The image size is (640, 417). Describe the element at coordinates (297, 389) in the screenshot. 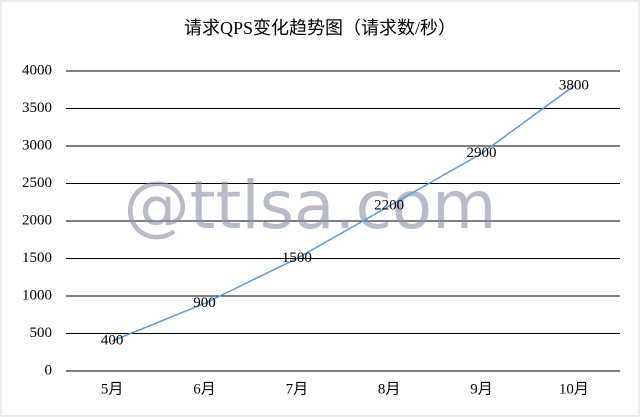

I see `x-tick-label: 7月` at that location.